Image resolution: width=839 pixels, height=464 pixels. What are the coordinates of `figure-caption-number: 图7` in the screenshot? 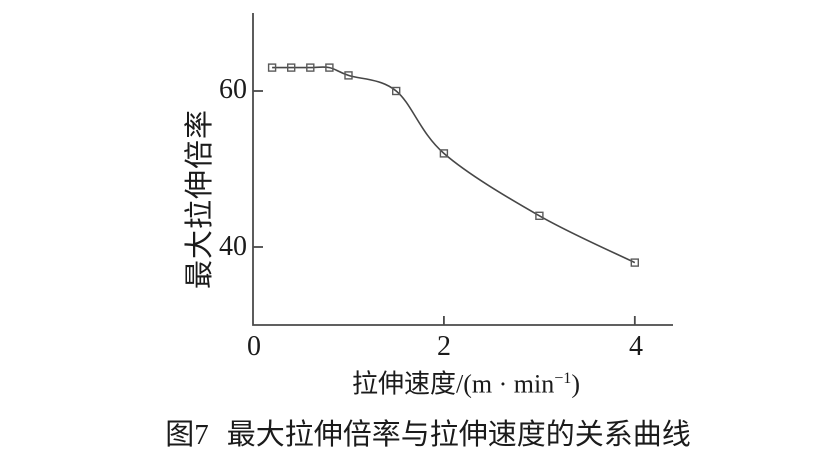 It's located at (187, 435).